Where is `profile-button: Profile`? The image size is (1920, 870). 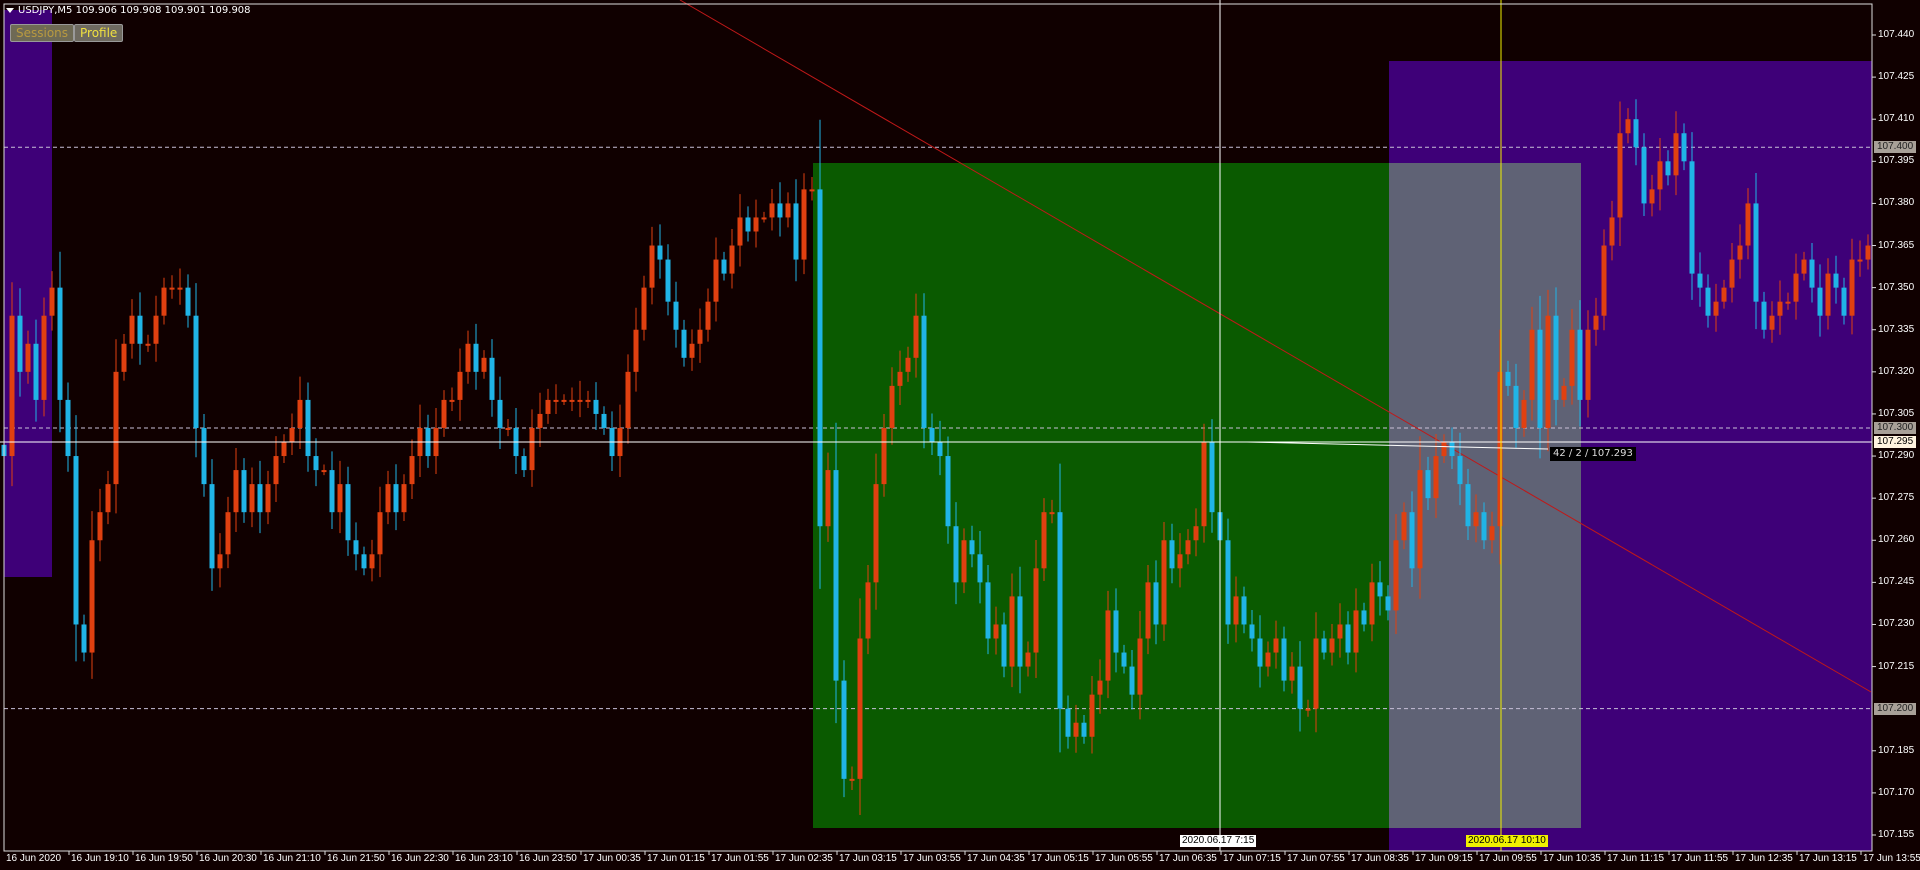
profile-button: Profile is located at coordinates (99, 33).